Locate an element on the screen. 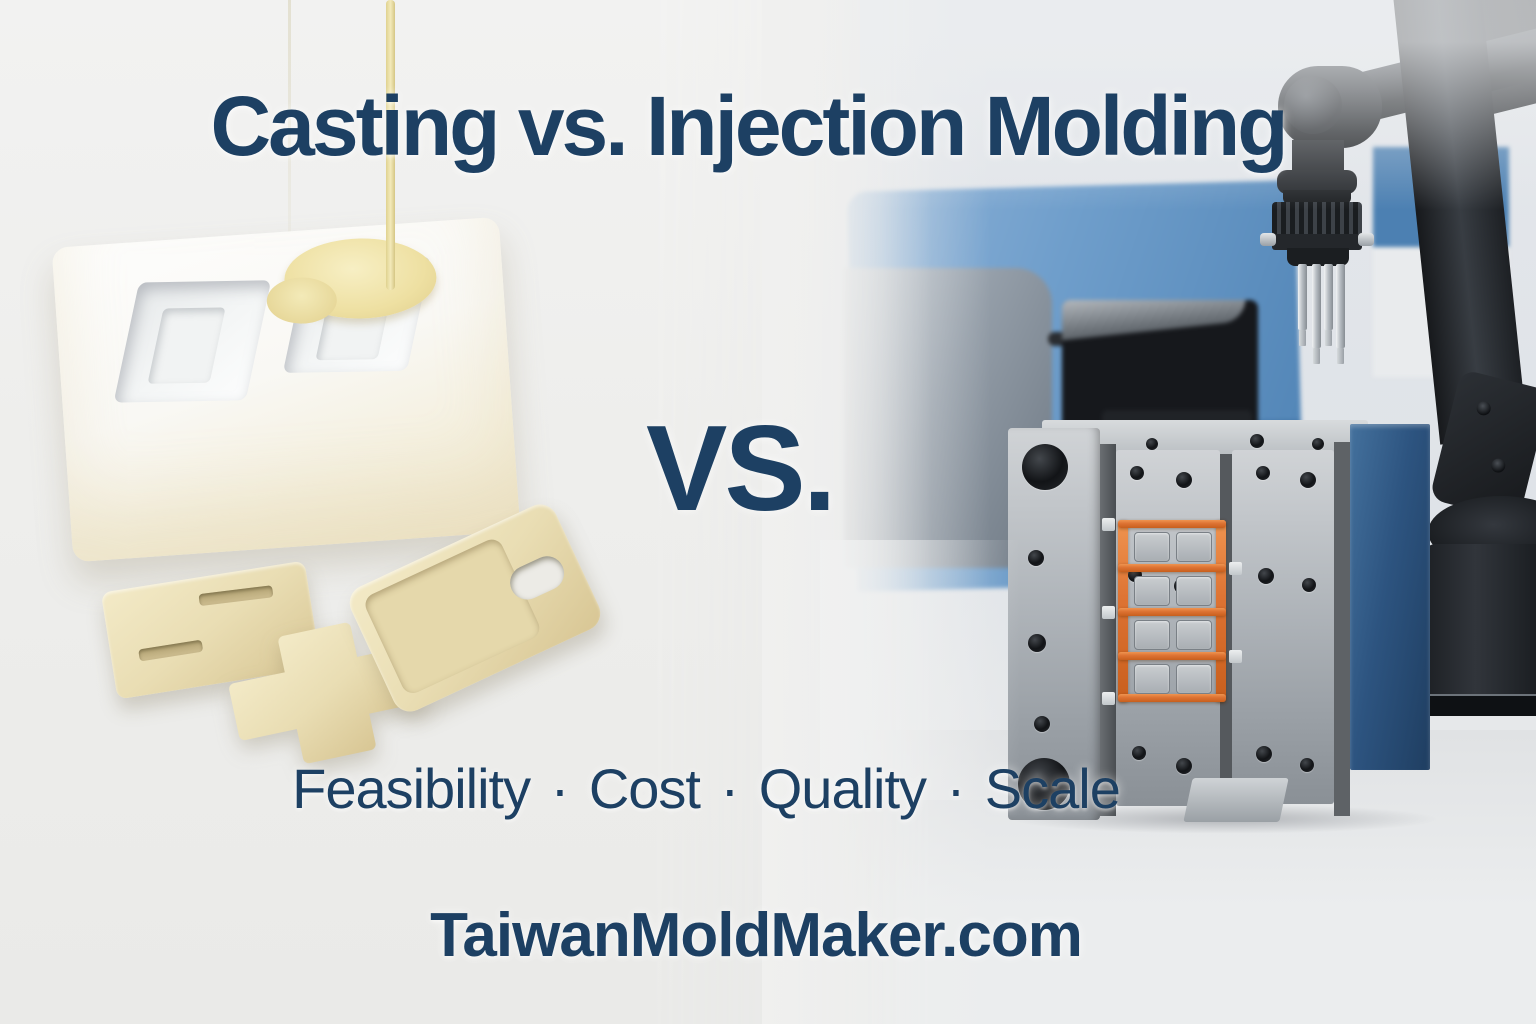  mold-cavity-plate is located at coordinates (1283, 627).